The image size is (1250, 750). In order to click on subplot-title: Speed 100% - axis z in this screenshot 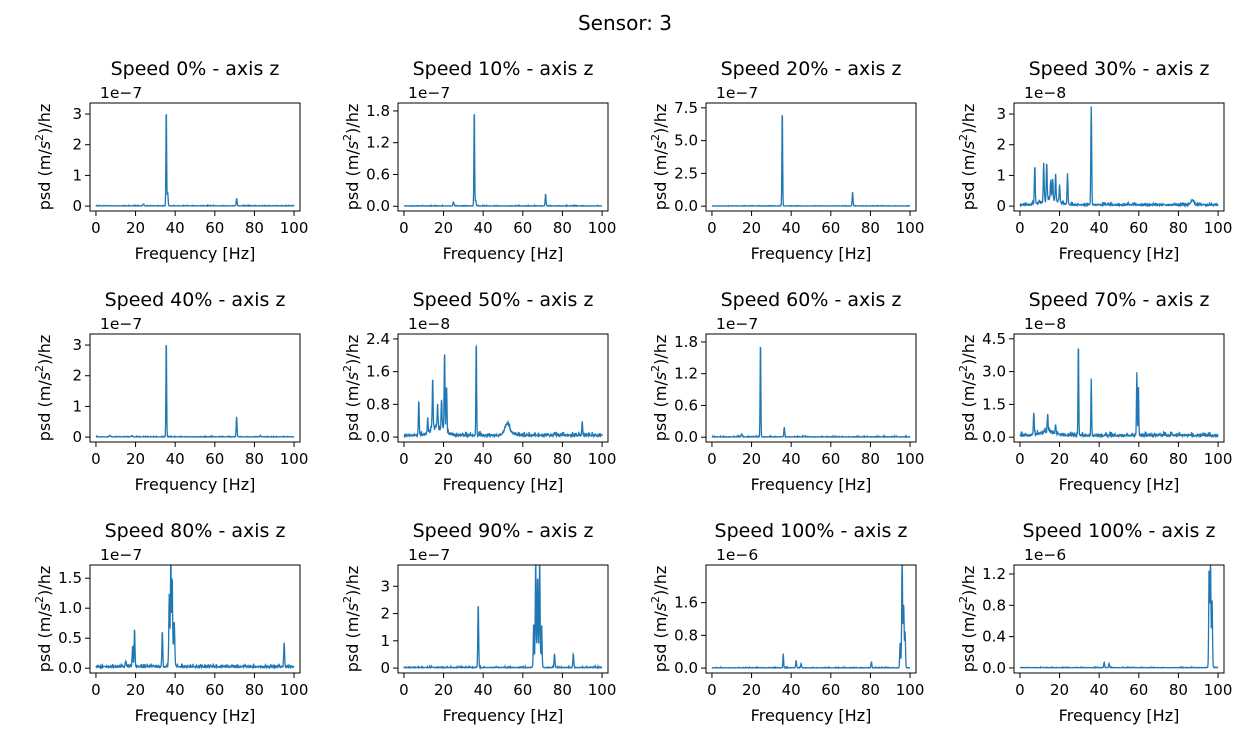, I will do `click(811, 531)`.